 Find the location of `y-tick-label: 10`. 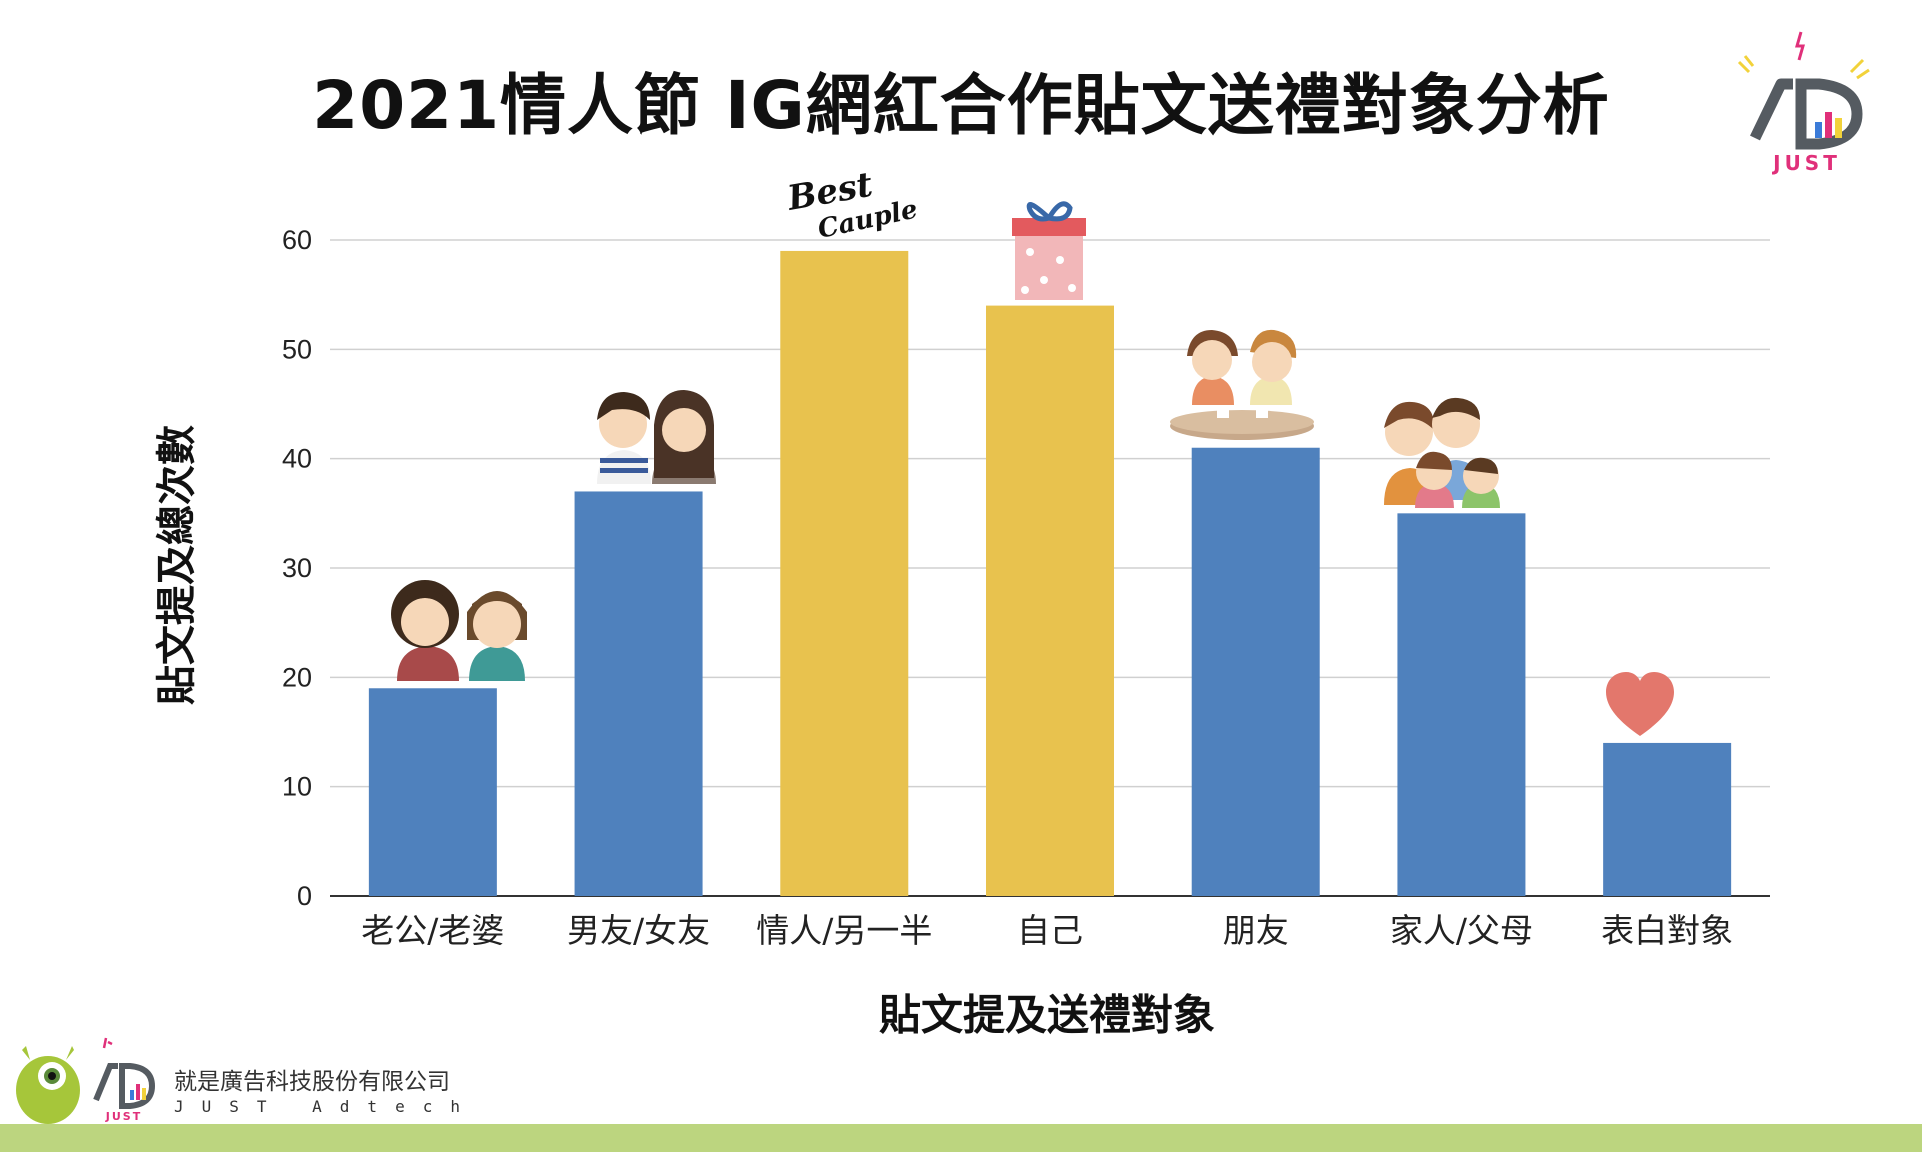

y-tick-label: 10 is located at coordinates (297, 787).